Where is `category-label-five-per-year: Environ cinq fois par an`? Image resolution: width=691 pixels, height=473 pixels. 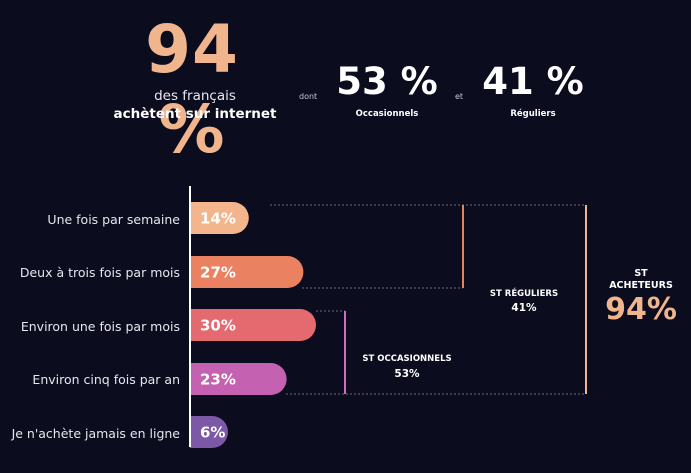
category-label-five-per-year: Environ cinq fois par an is located at coordinates (106, 379).